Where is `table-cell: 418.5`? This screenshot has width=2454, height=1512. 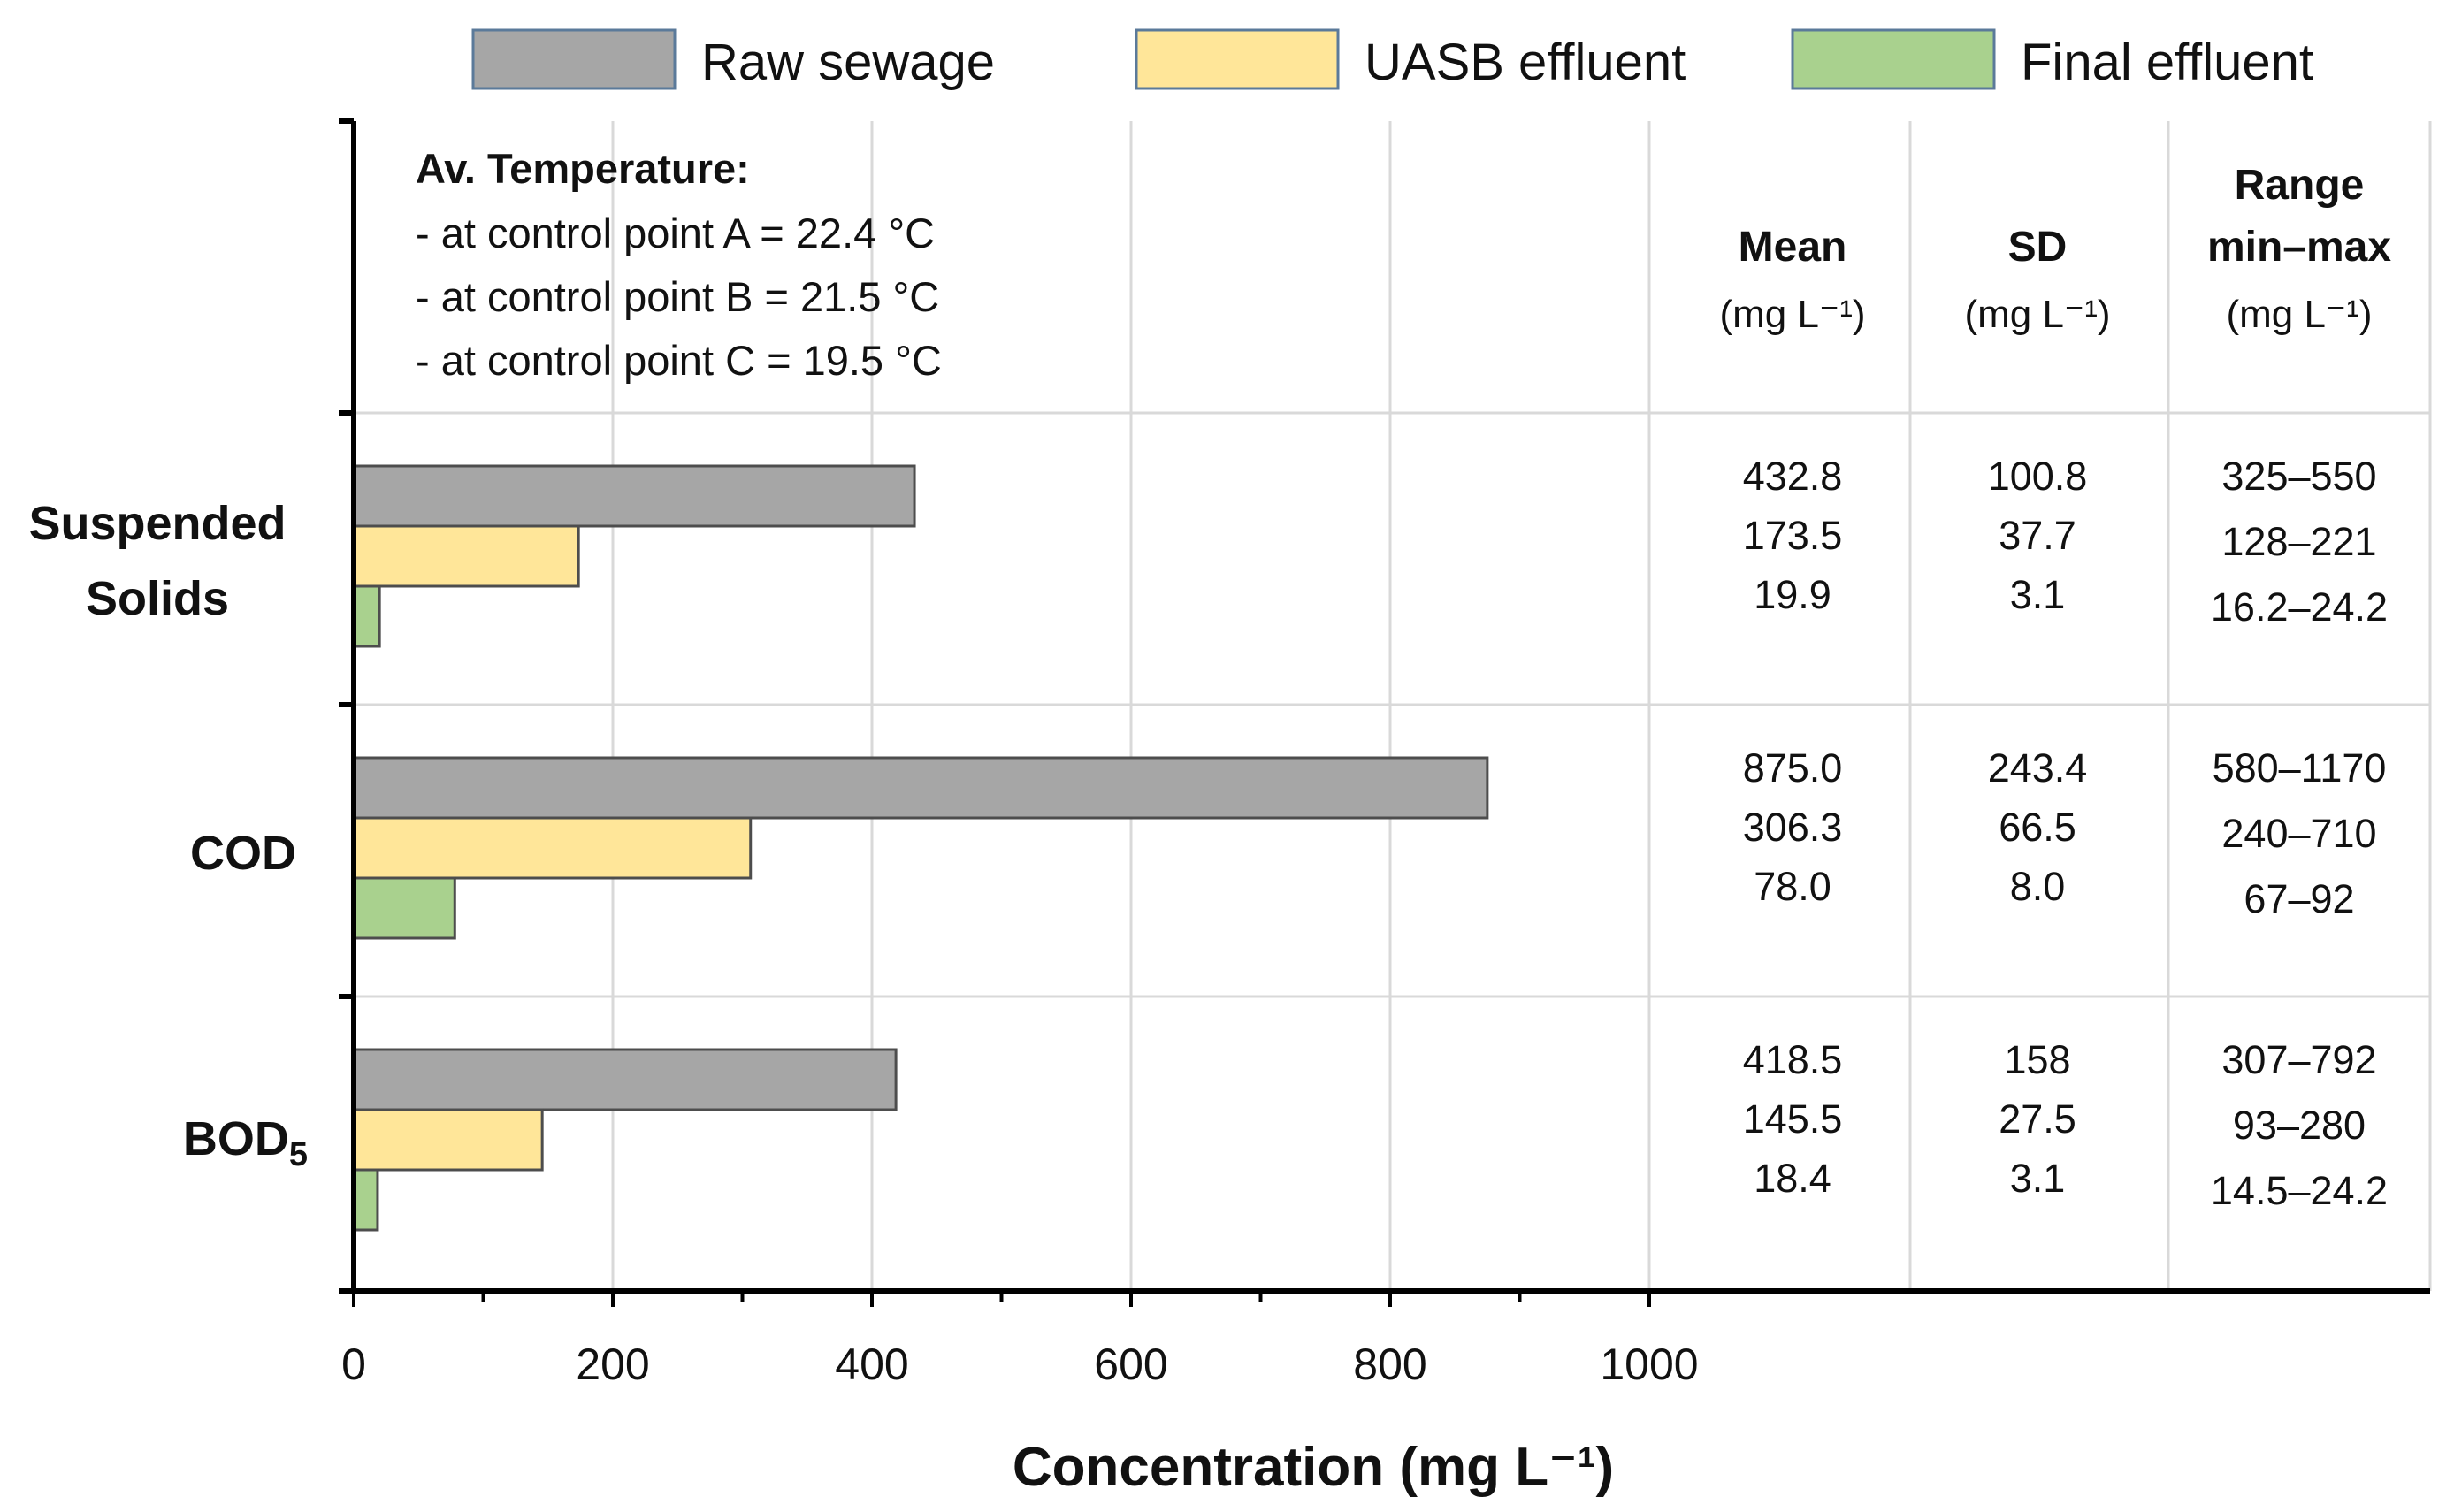 table-cell: 418.5 is located at coordinates (1793, 1059).